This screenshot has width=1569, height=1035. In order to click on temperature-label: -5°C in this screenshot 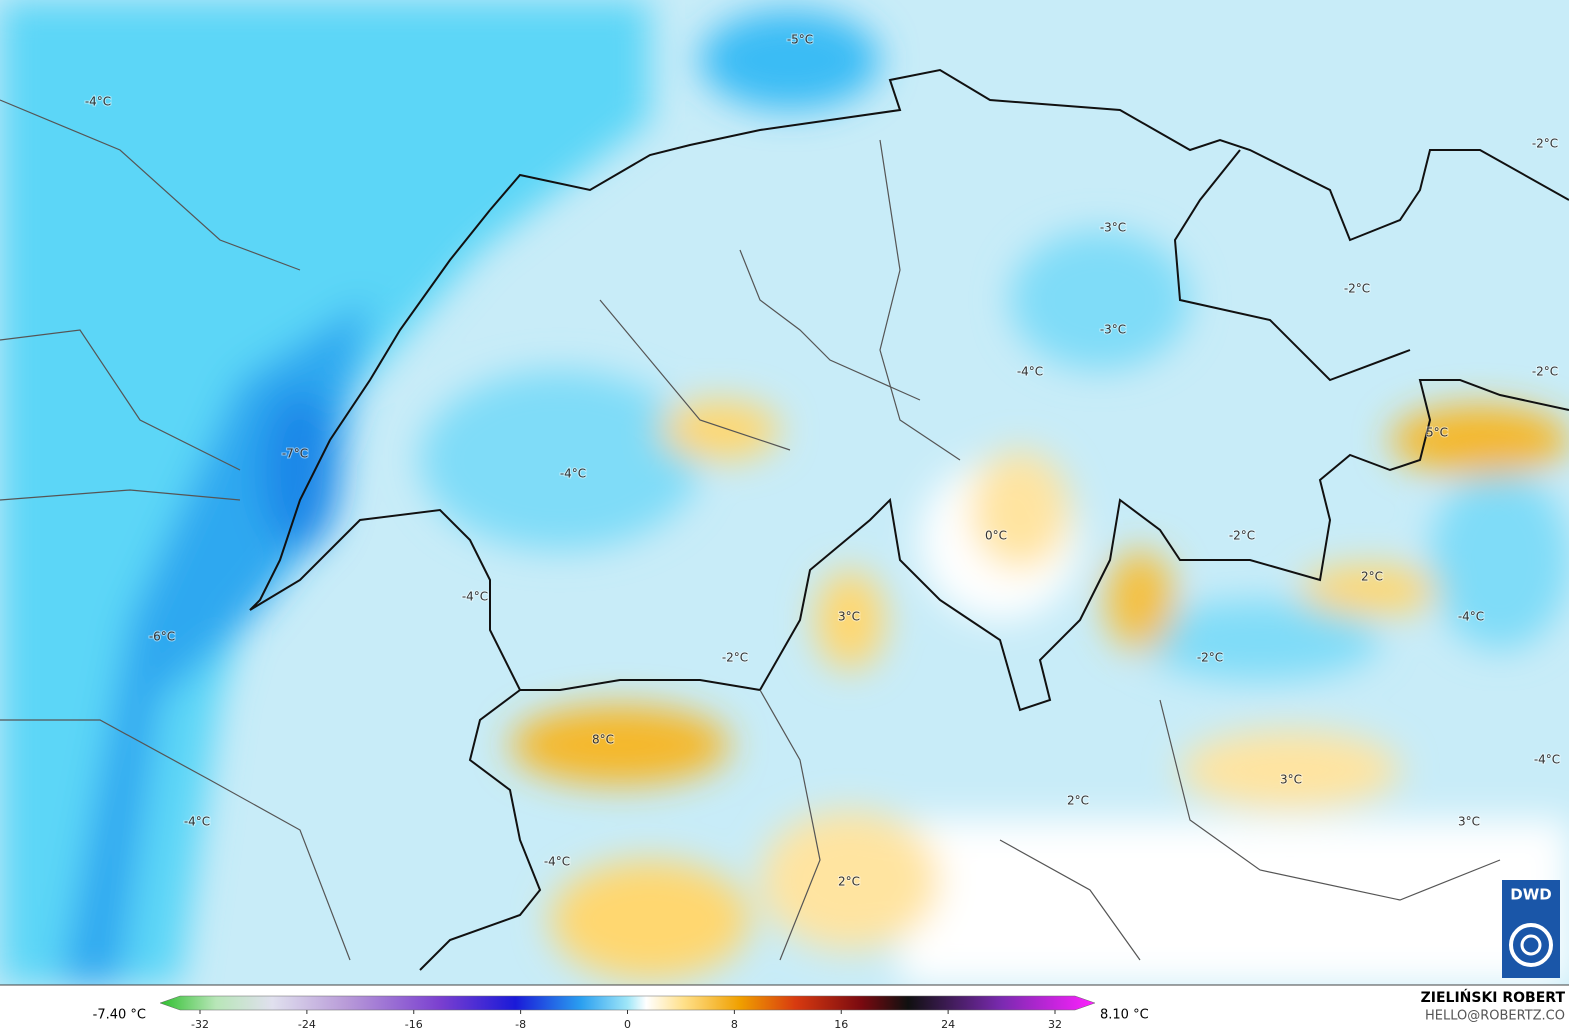, I will do `click(800, 40)`.